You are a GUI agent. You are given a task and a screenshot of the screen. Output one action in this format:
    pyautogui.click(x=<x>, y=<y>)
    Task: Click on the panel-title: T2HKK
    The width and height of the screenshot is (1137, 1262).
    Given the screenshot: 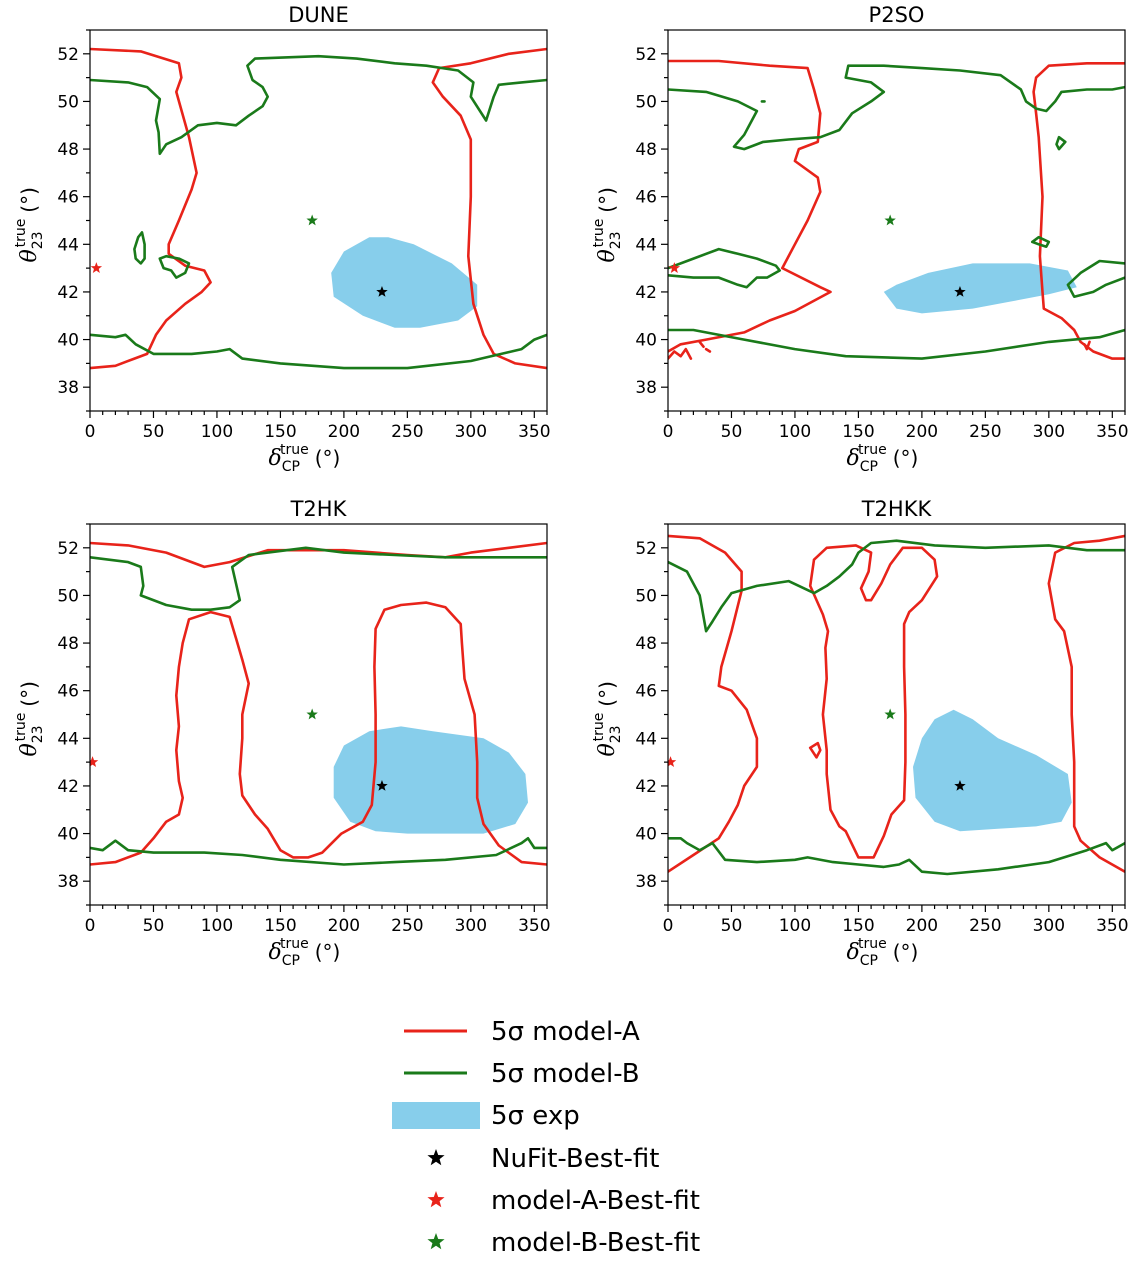 What is the action you would take?
    pyautogui.click(x=897, y=509)
    